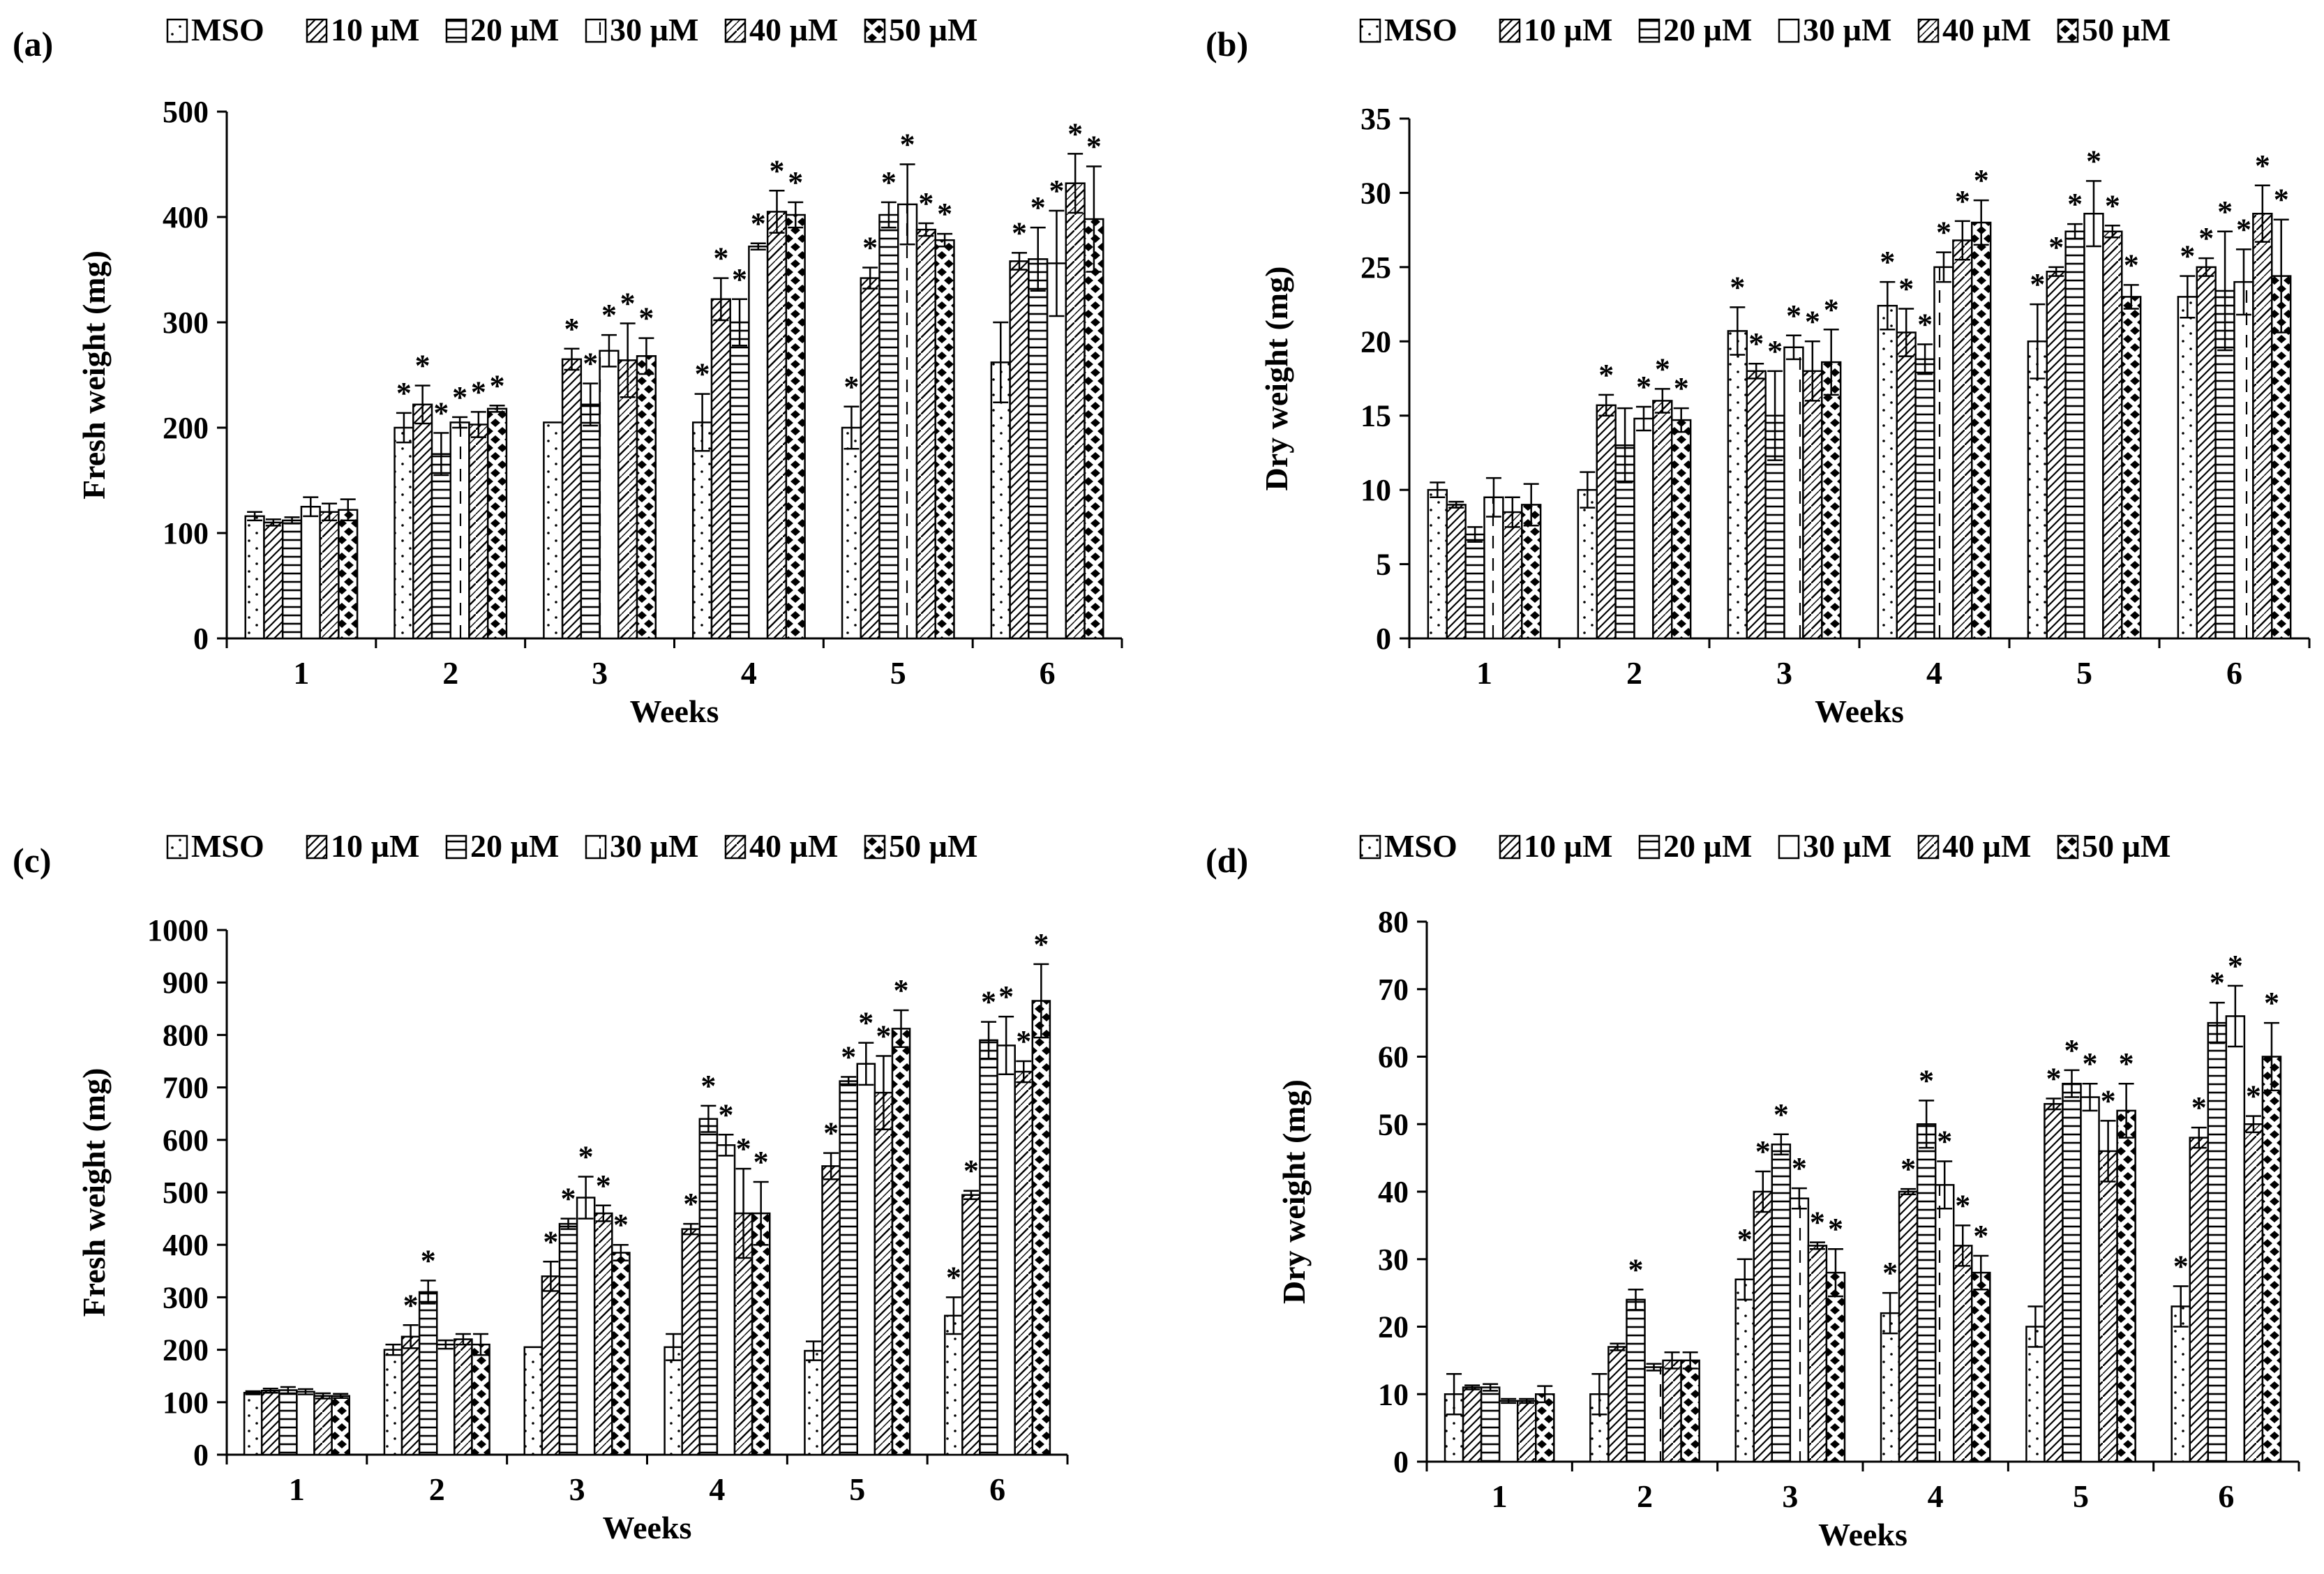 Image resolution: width=2324 pixels, height=1574 pixels. Describe the element at coordinates (1859, 711) in the screenshot. I see `x-axis-title: Weeks` at that location.